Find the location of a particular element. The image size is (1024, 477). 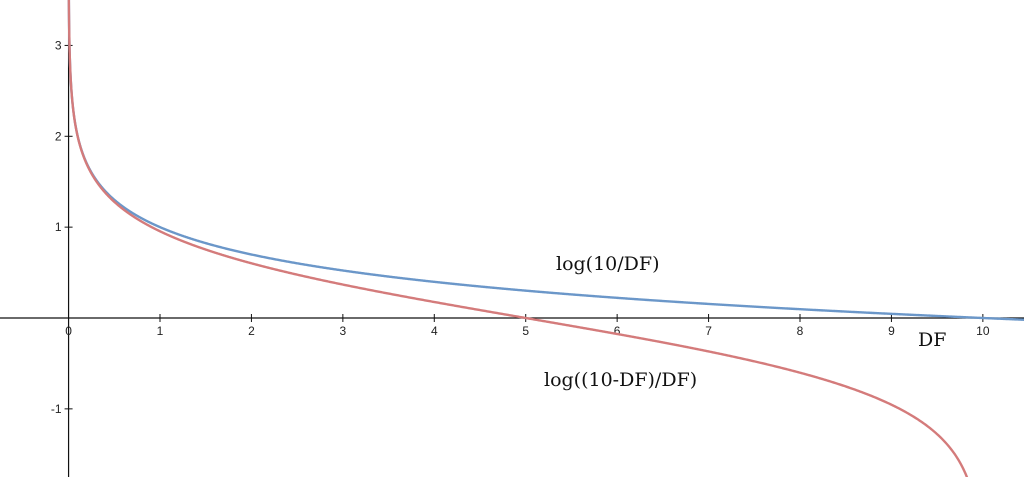

x-tick-label: 9 is located at coordinates (891, 331).